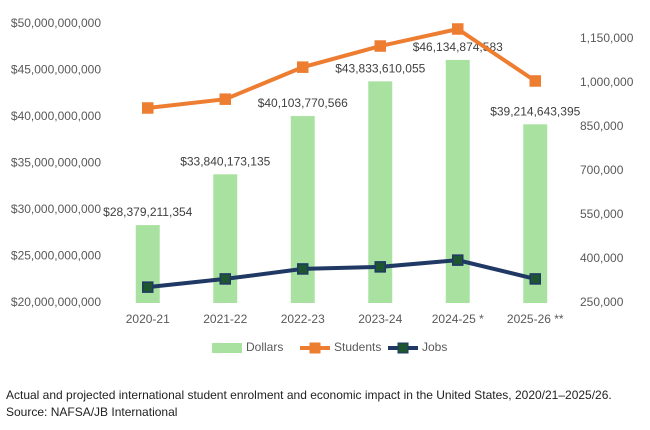 The height and width of the screenshot is (430, 650). I want to click on y2-tick-label: 1,000,000, so click(607, 82).